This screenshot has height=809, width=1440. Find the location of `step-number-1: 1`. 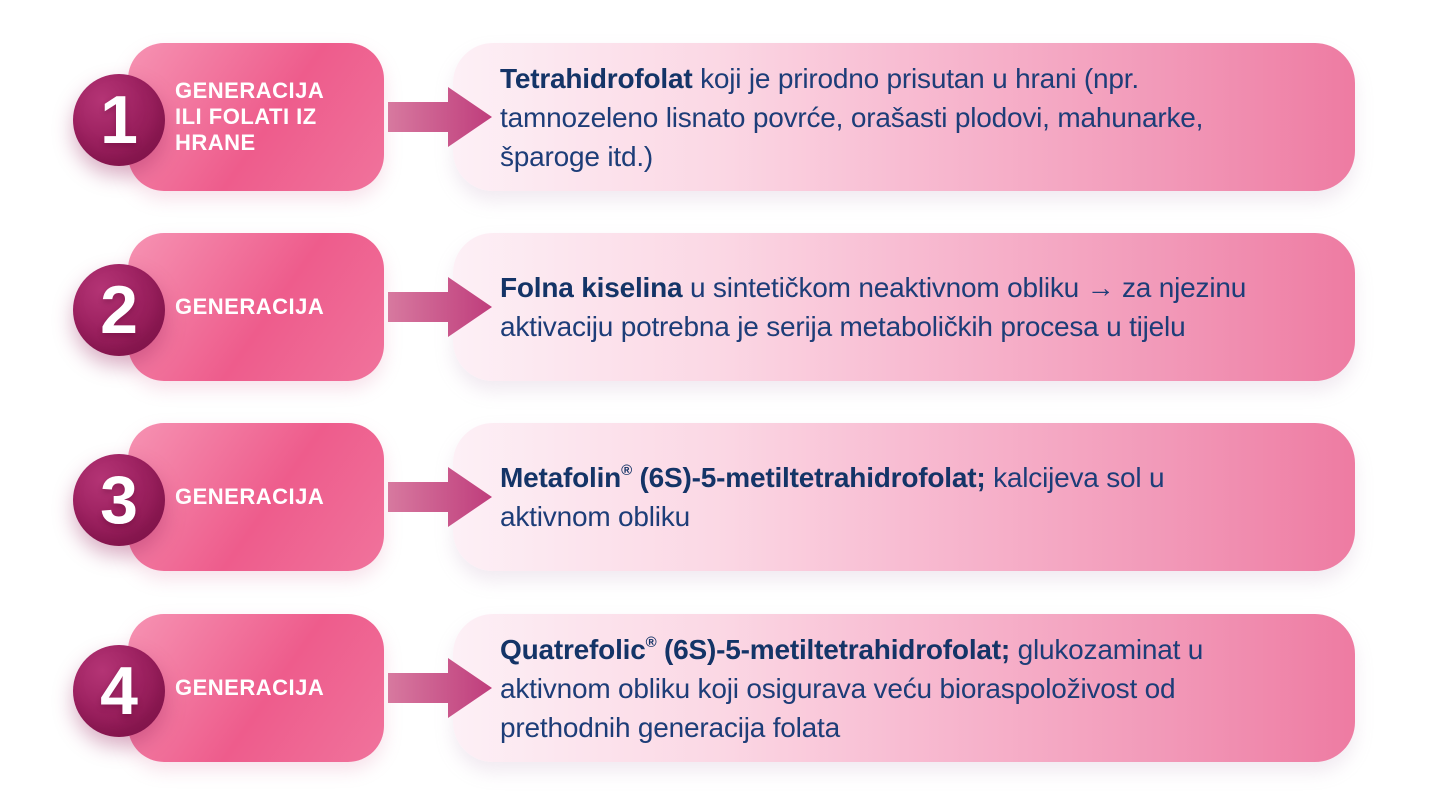

step-number-1: 1 is located at coordinates (119, 120).